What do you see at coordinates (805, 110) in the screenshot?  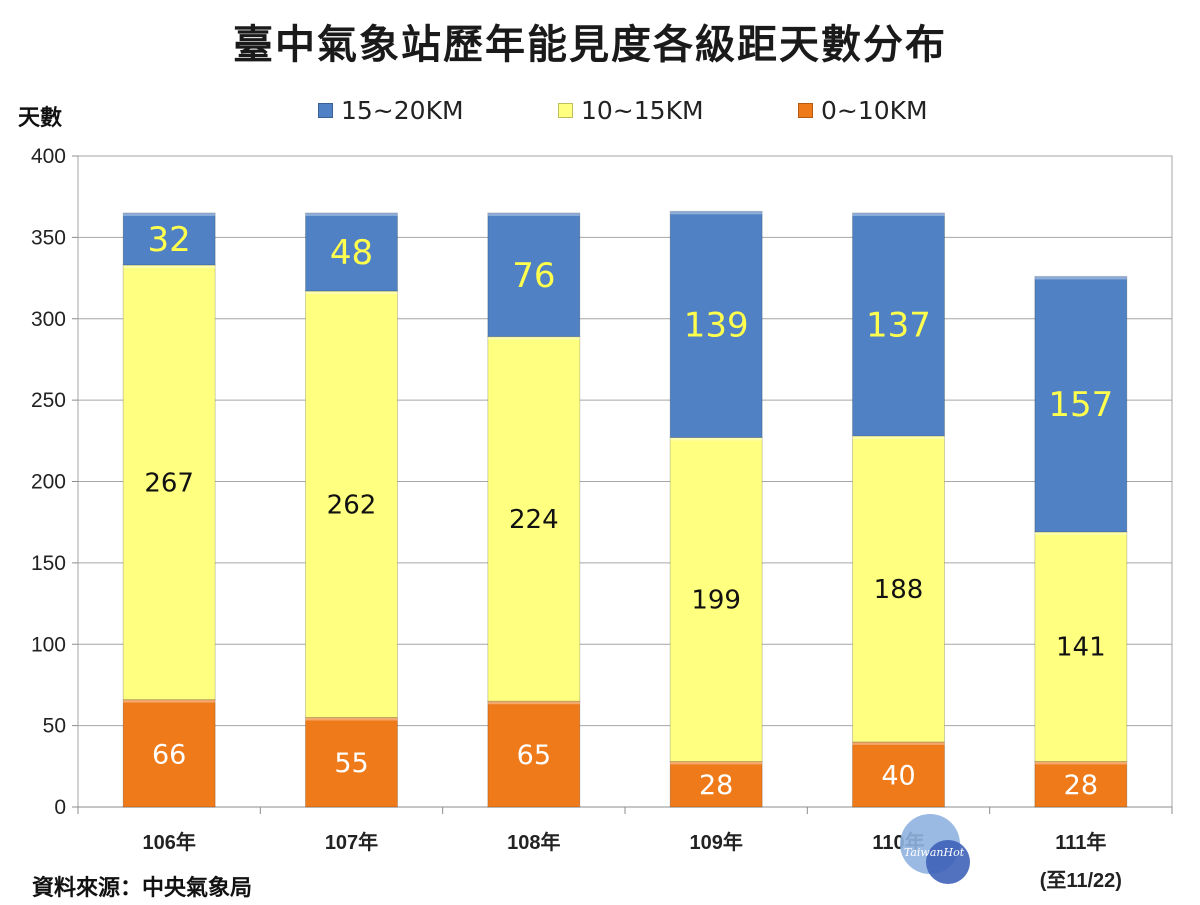 I see `legend-swatch-orange` at bounding box center [805, 110].